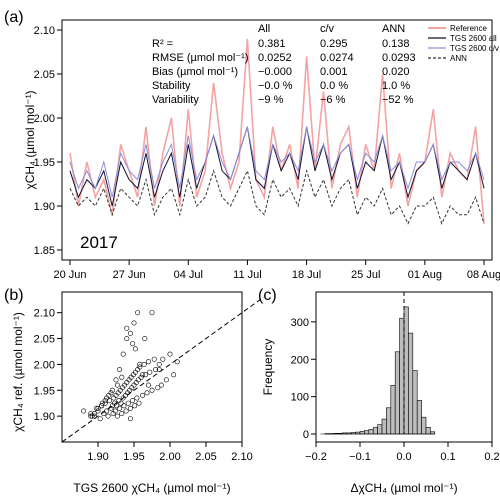 The width and height of the screenshot is (500, 498). What do you see at coordinates (171, 86) in the screenshot?
I see `stats-row-label: Stability` at bounding box center [171, 86].